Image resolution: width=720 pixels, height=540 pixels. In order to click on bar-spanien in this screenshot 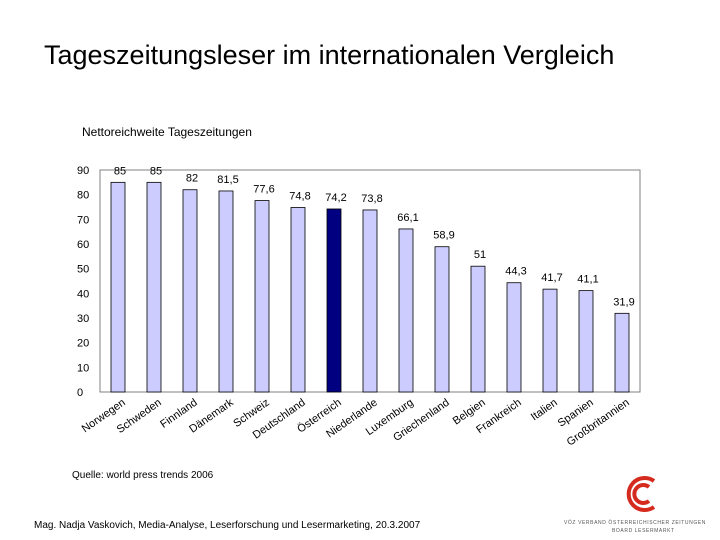, I will do `click(586, 341)`.